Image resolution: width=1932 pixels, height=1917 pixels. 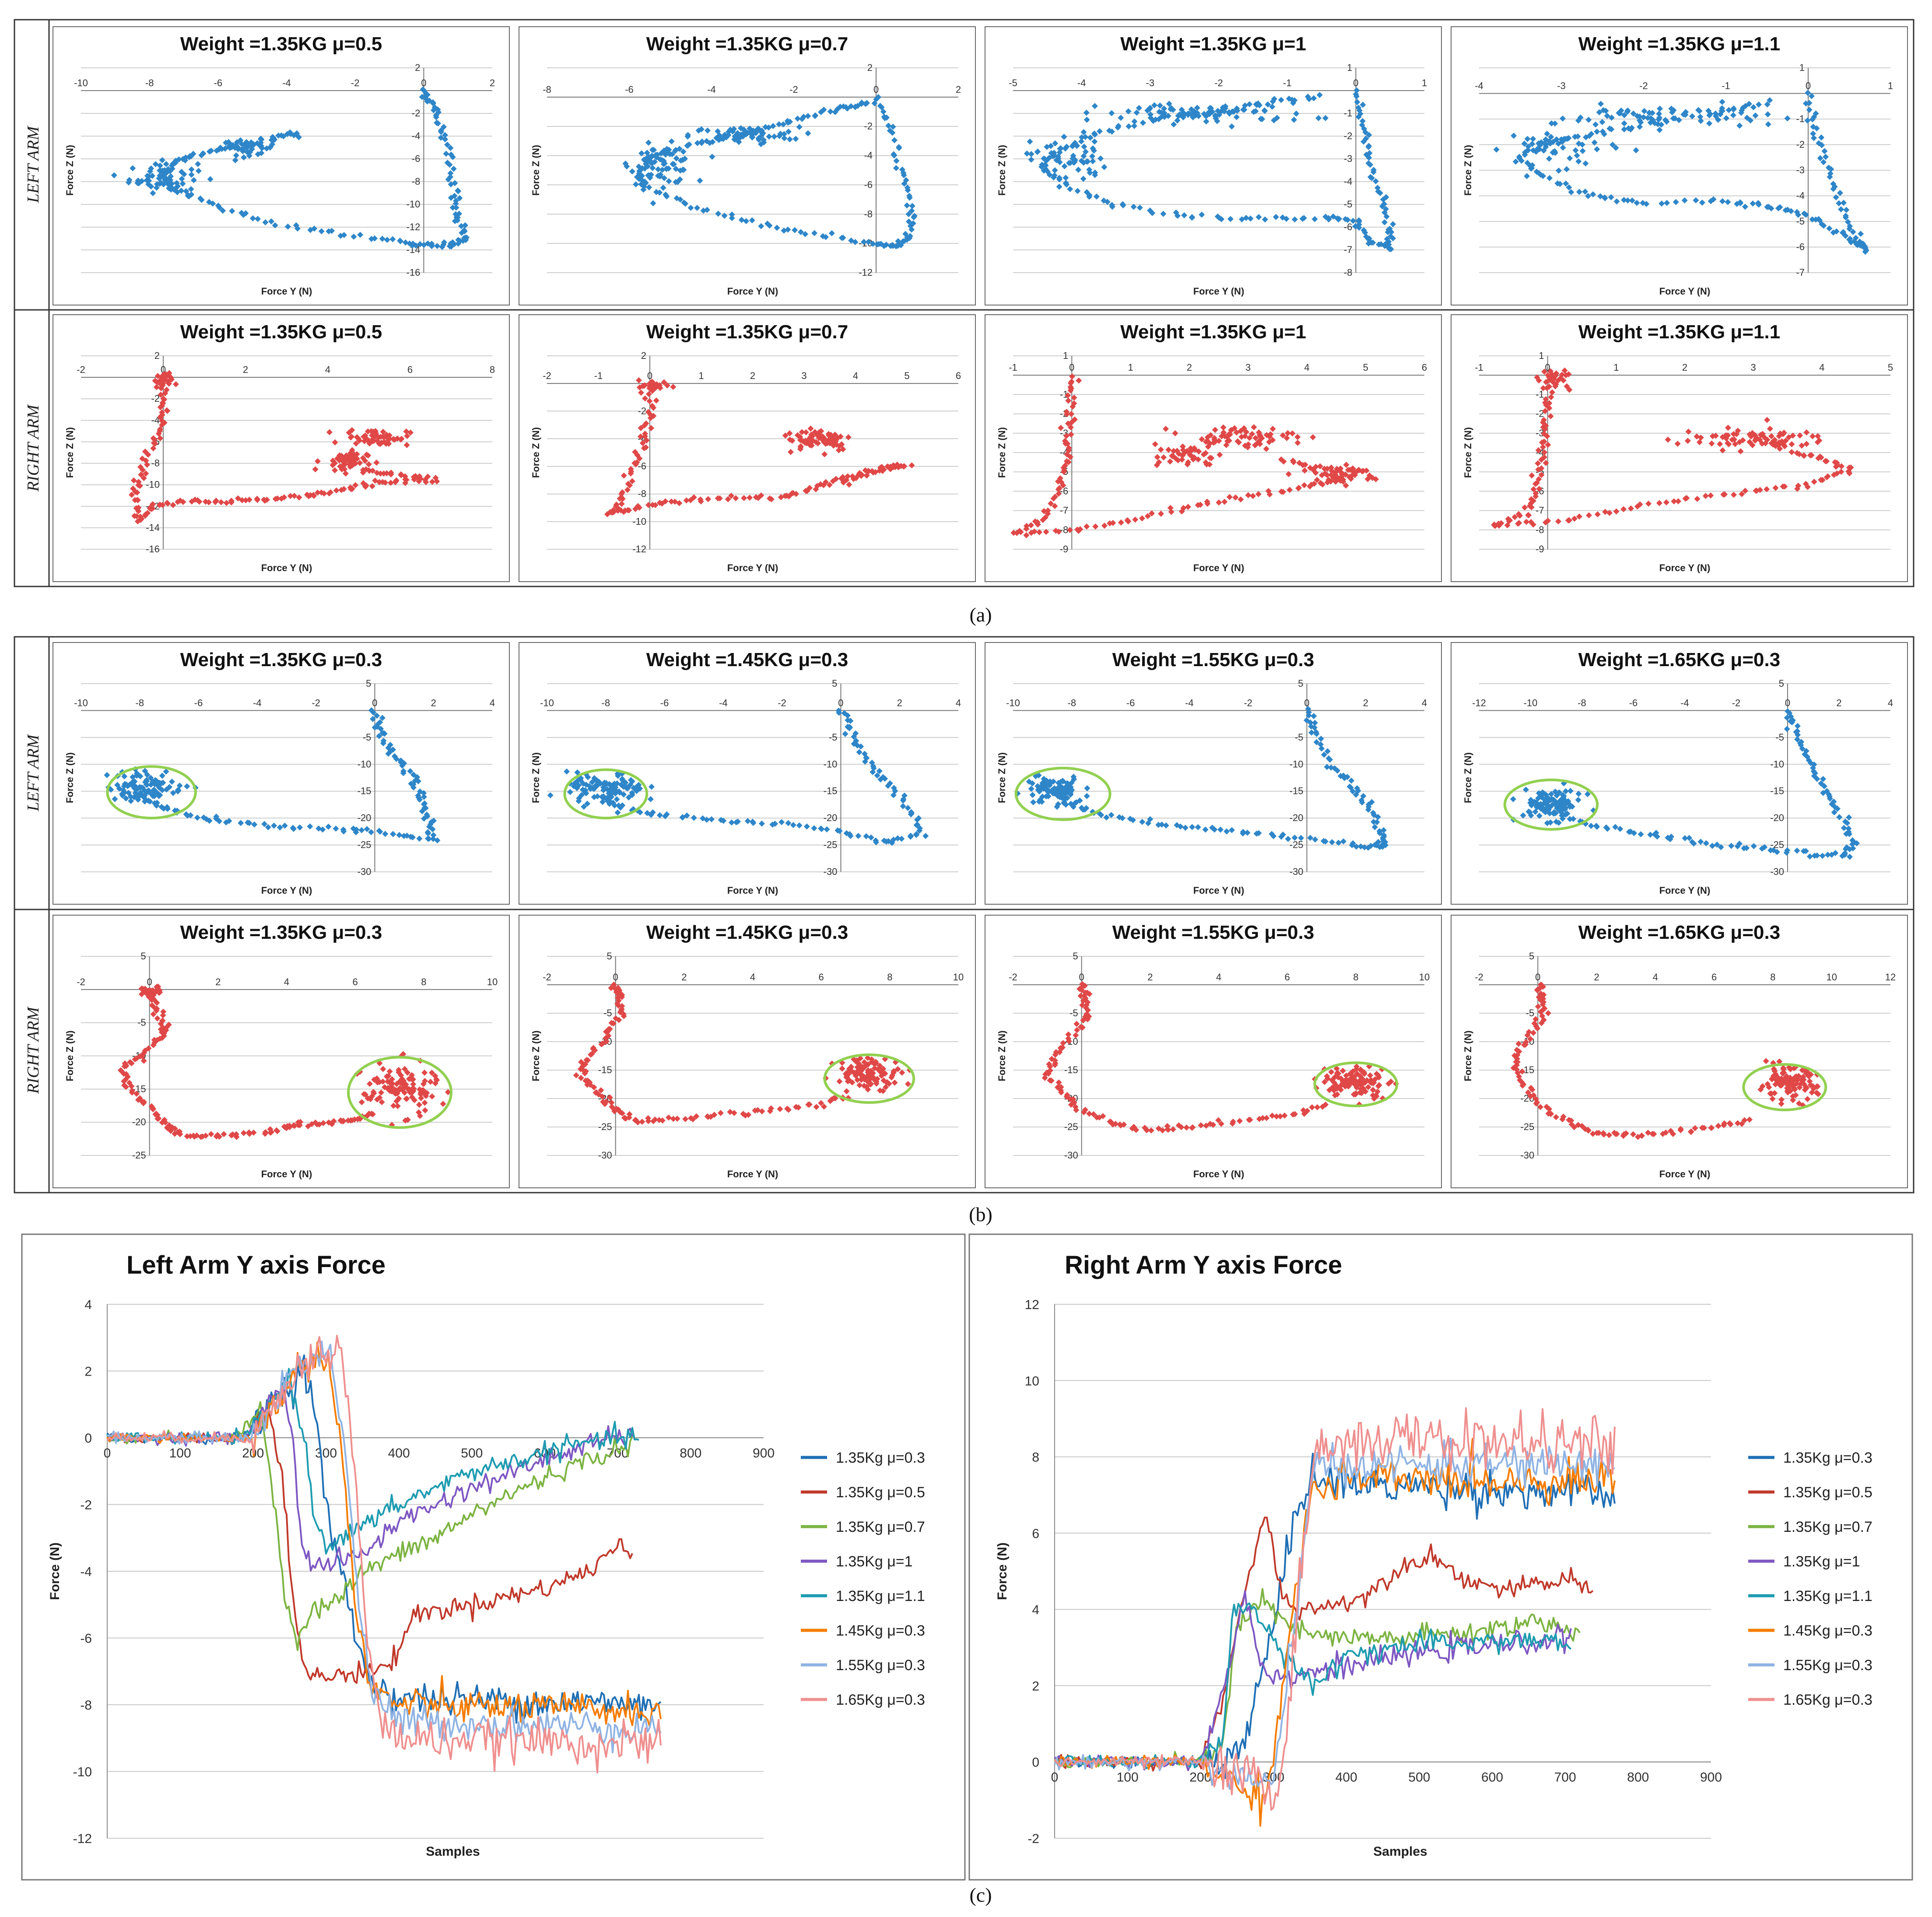 I want to click on y-tick-label: -4, so click(x=416, y=135).